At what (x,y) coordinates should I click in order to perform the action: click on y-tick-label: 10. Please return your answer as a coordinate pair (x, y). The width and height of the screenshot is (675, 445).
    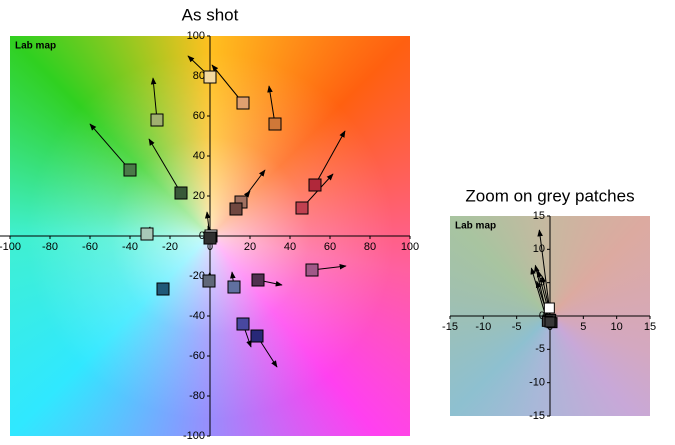
    Looking at the image, I should click on (539, 249).